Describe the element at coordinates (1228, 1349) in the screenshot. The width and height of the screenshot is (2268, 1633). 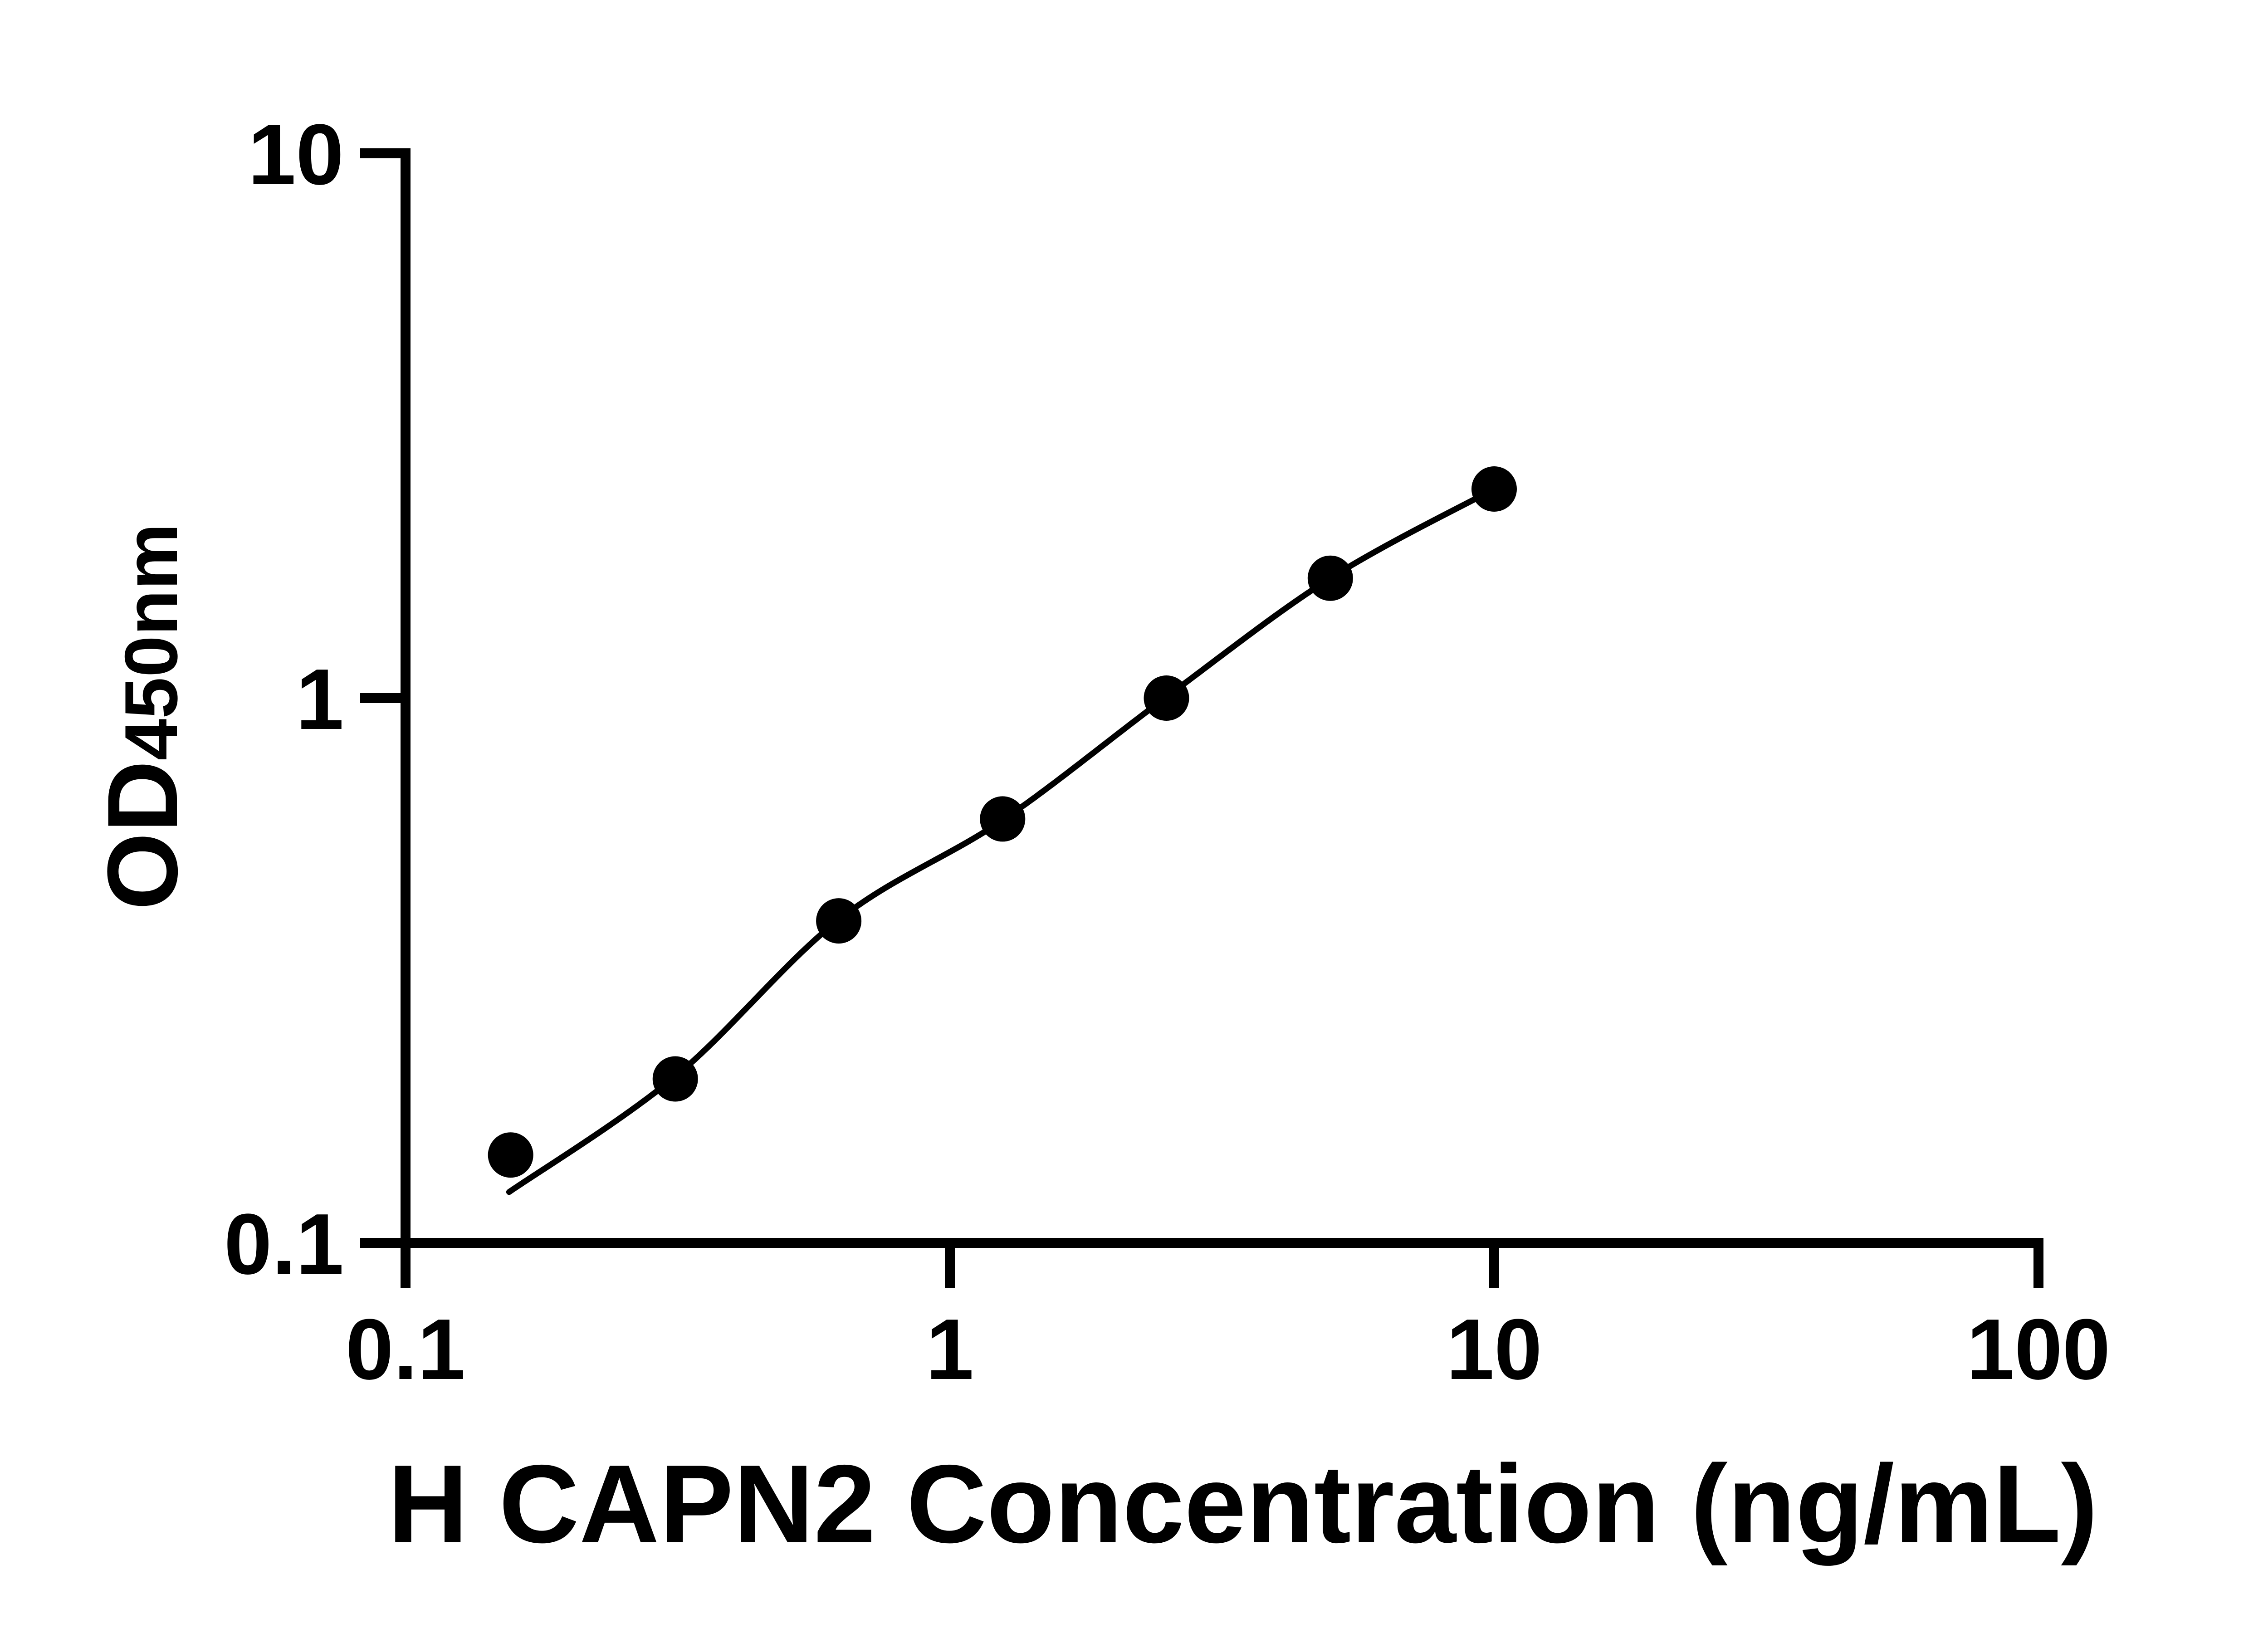
I see `x-tick-labels: 0.1 1 10 100` at that location.